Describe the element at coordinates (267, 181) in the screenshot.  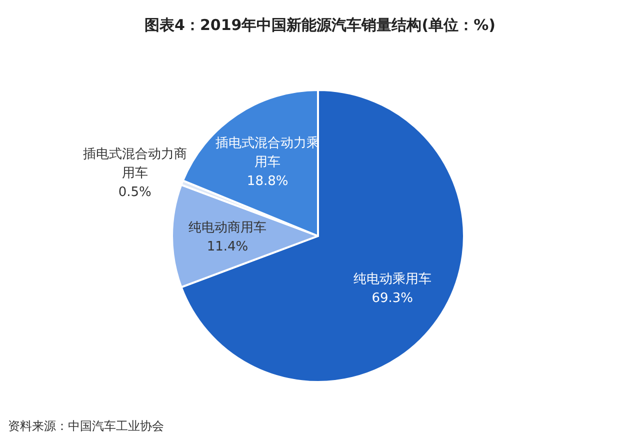
I see `data-label: 18.8%` at that location.